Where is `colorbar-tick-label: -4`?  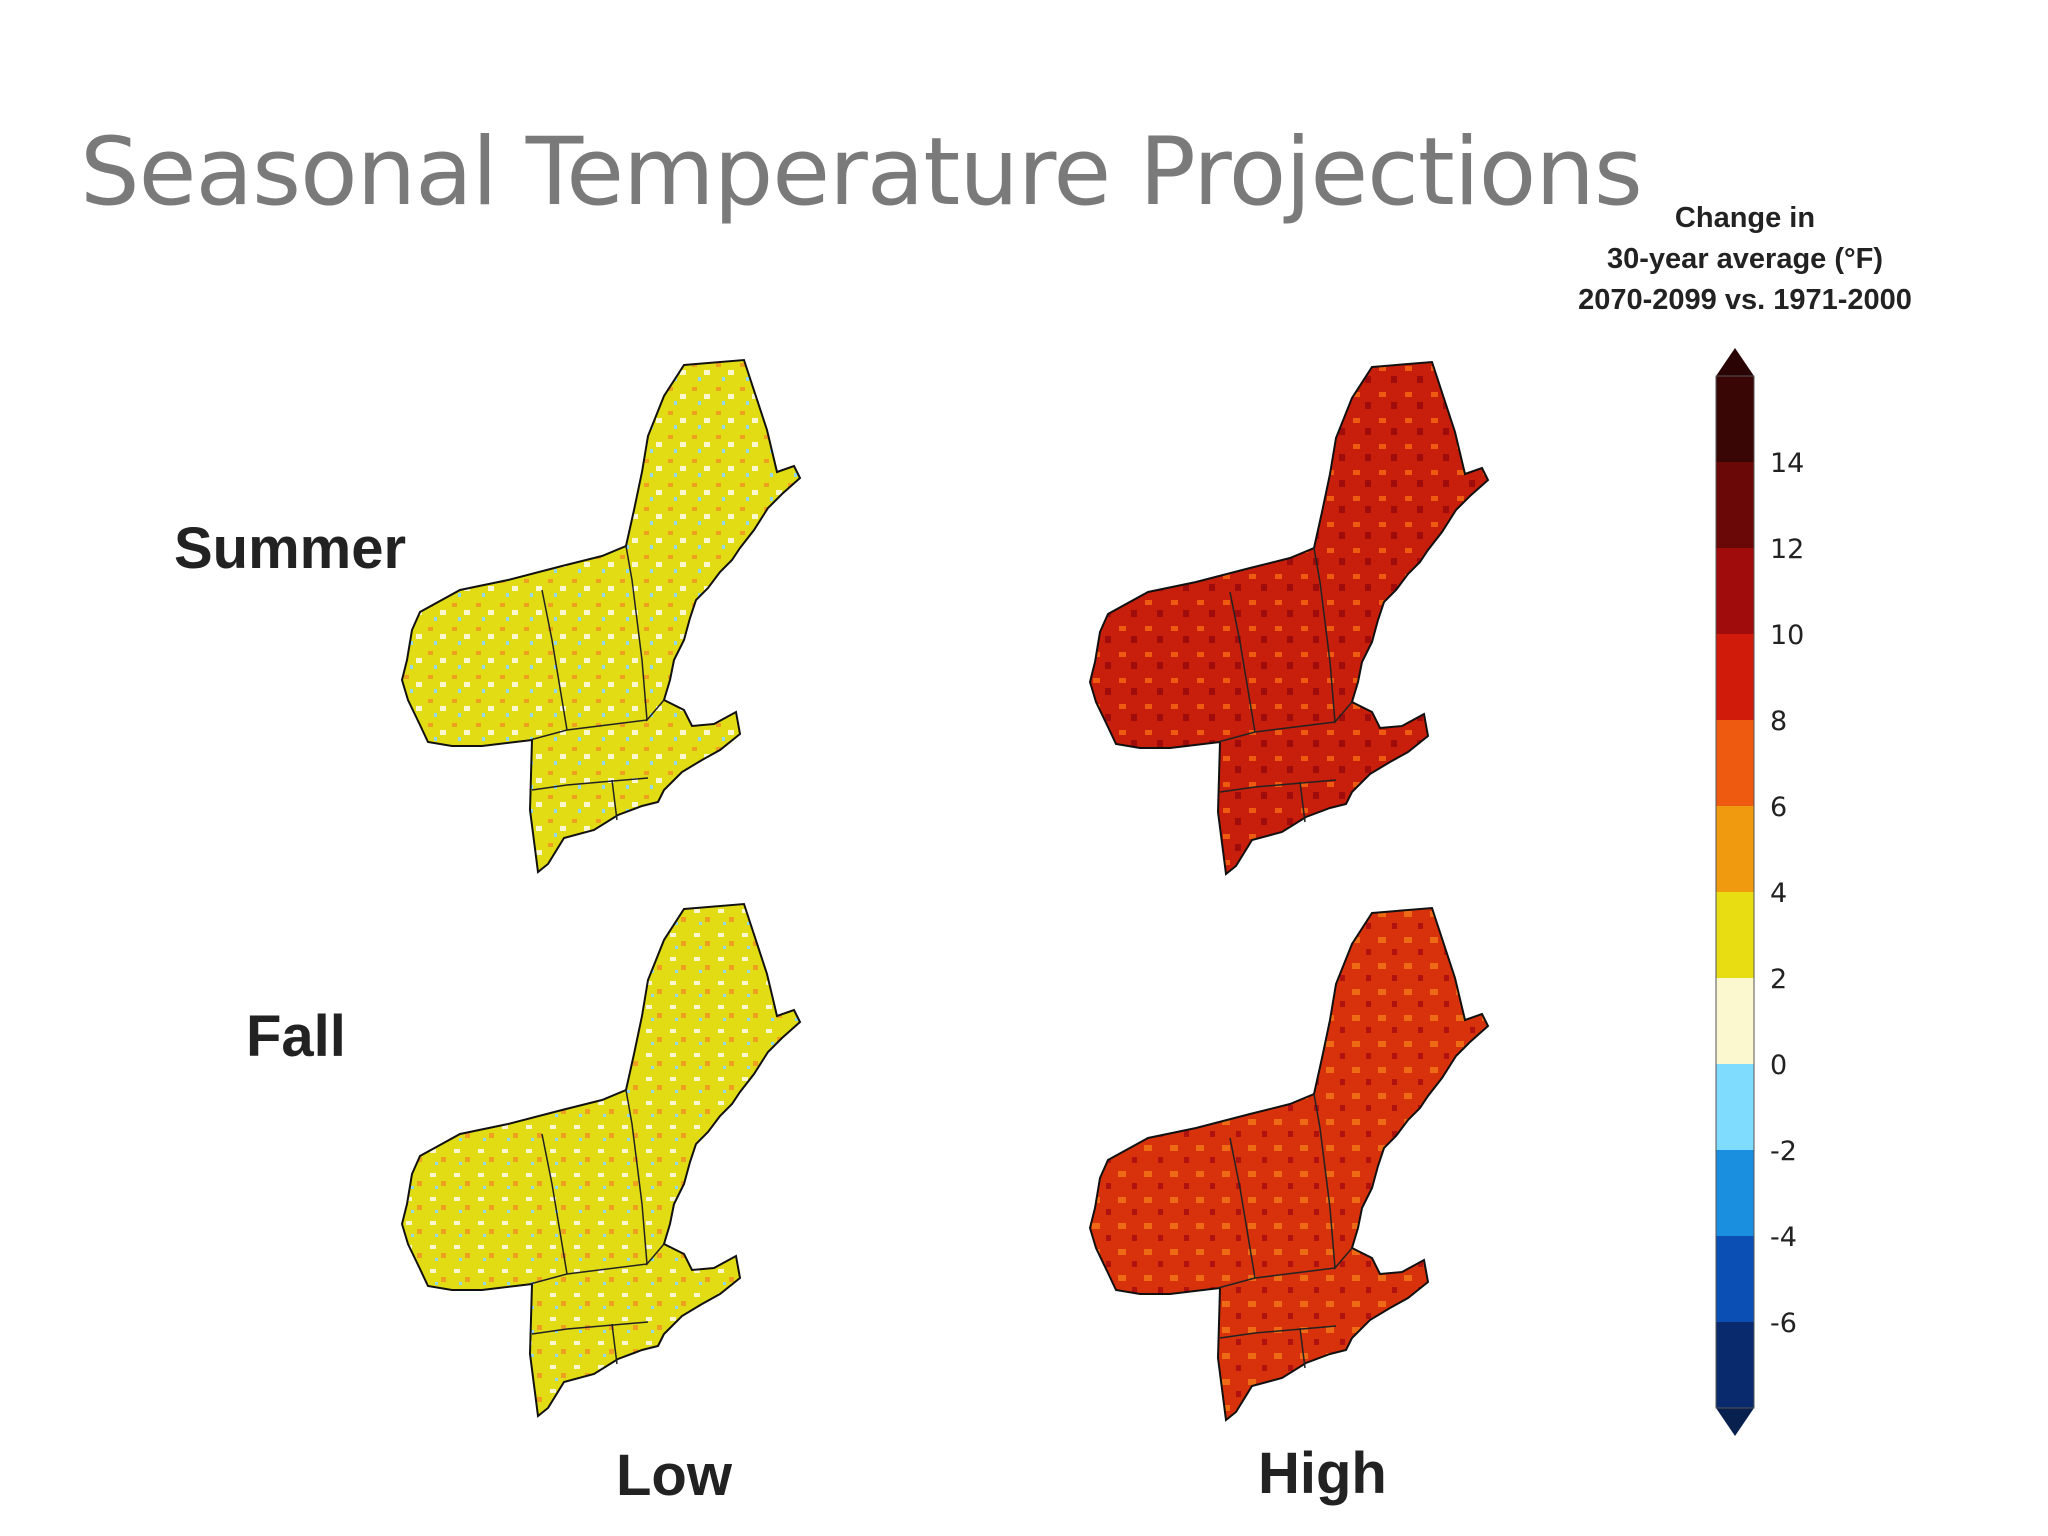 colorbar-tick-label: -4 is located at coordinates (1783, 1237).